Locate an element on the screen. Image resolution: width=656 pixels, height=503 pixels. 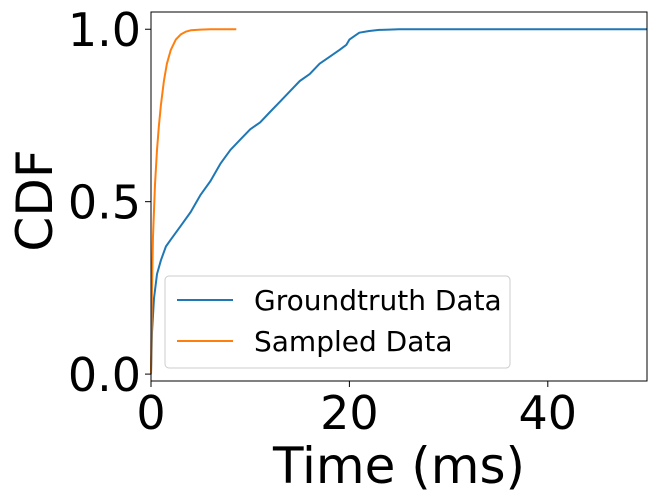
y-tick-label: 0.5 is located at coordinates (104, 203).